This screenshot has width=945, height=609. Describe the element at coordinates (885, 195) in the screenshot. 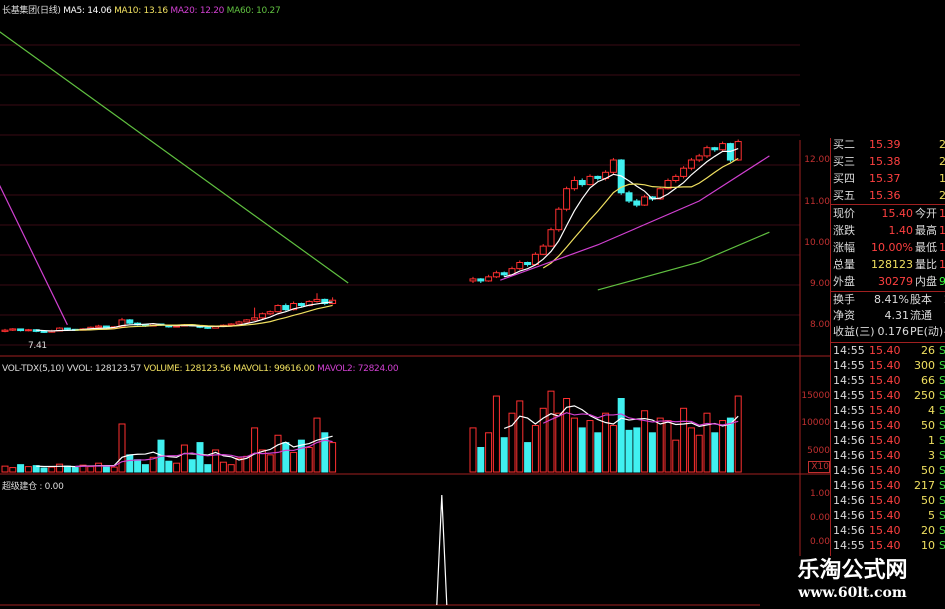

I see `order-price: 15.36` at that location.